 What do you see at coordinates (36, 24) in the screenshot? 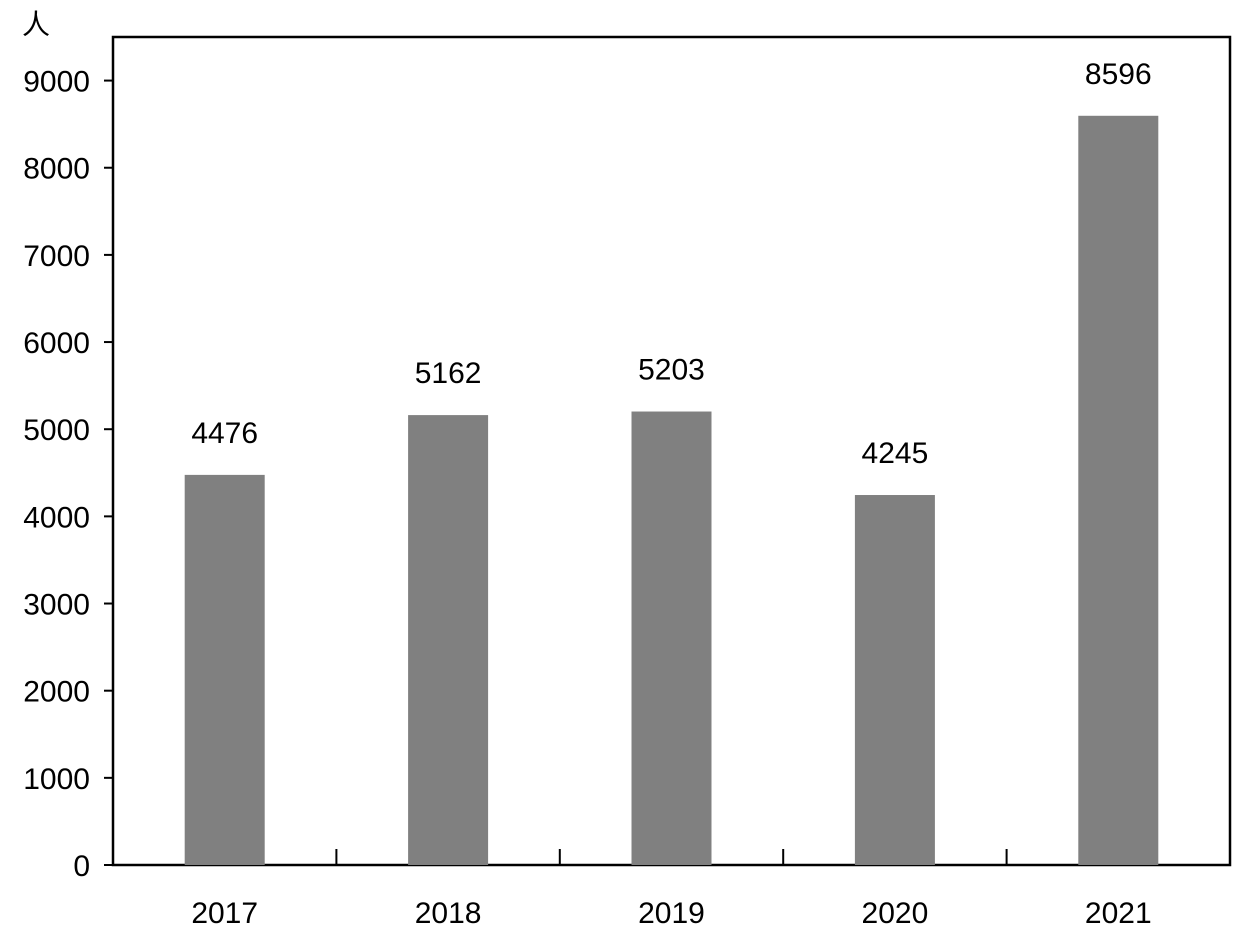
I see `y-unit-label: 人` at bounding box center [36, 24].